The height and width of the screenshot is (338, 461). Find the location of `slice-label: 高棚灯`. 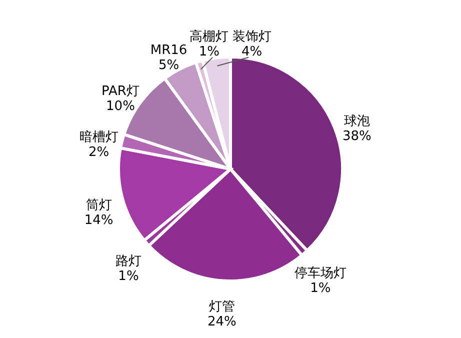

slice-label: 高棚灯 is located at coordinates (209, 36).